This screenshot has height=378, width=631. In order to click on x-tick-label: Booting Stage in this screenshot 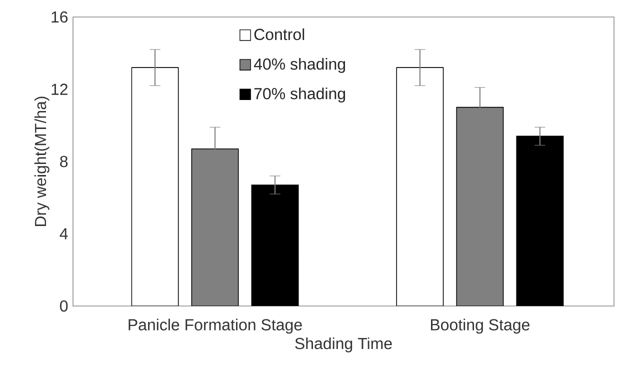, I will do `click(480, 326)`.